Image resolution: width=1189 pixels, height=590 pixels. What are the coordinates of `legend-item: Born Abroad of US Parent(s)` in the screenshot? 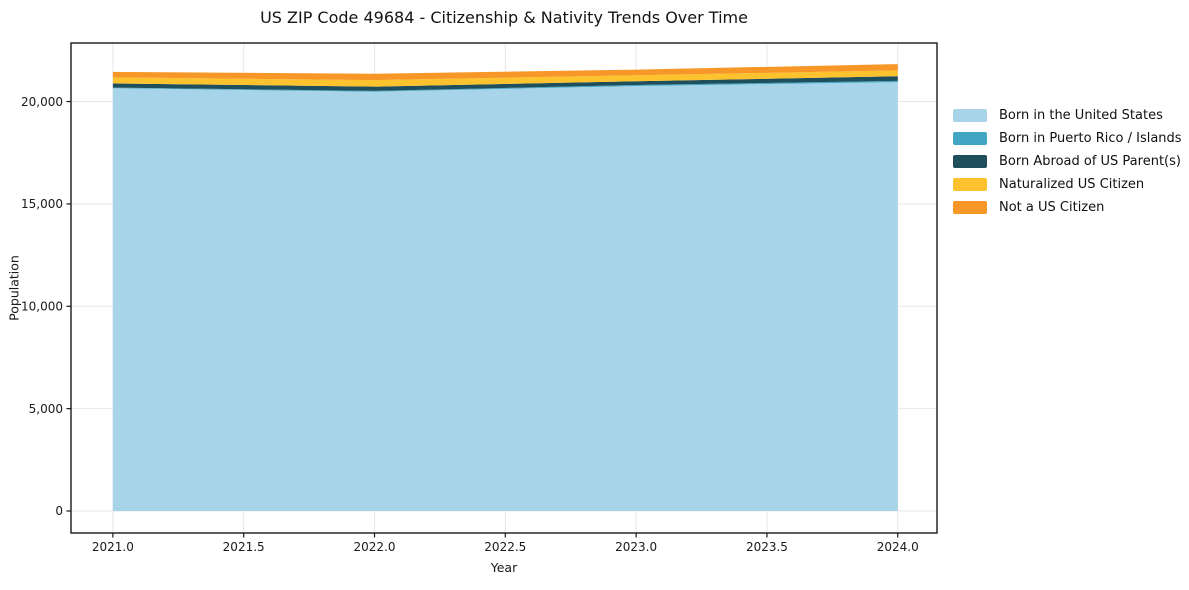 It's located at (1067, 161).